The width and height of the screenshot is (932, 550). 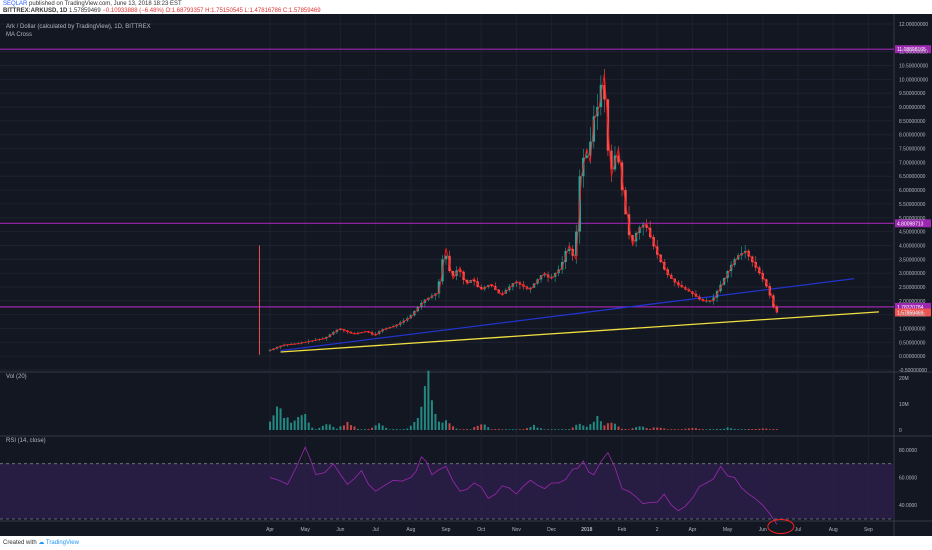 What do you see at coordinates (912, 316) in the screenshot?
I see `price-tick-label: 1.50000000` at bounding box center [912, 316].